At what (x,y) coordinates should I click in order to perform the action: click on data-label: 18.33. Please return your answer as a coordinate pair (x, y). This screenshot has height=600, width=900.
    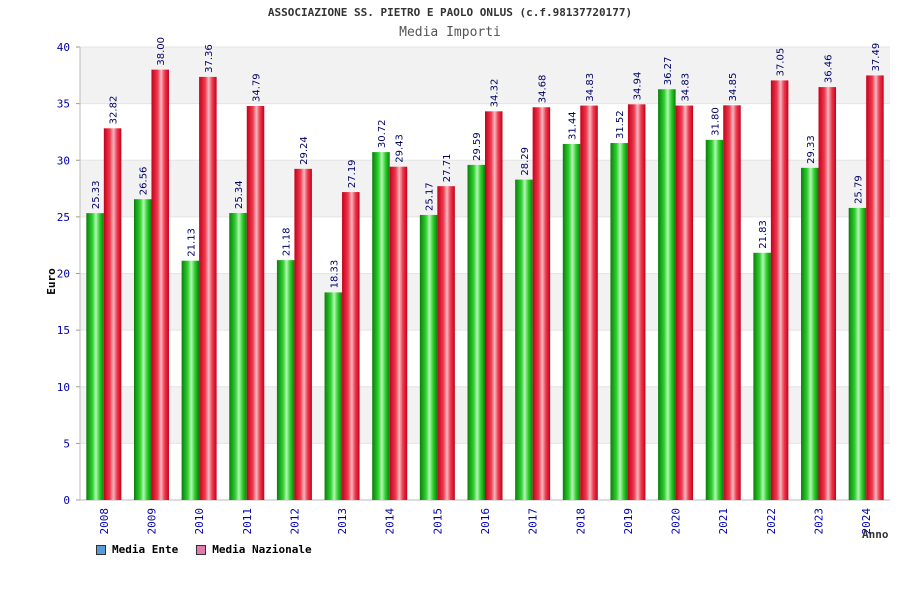
    Looking at the image, I should click on (334, 274).